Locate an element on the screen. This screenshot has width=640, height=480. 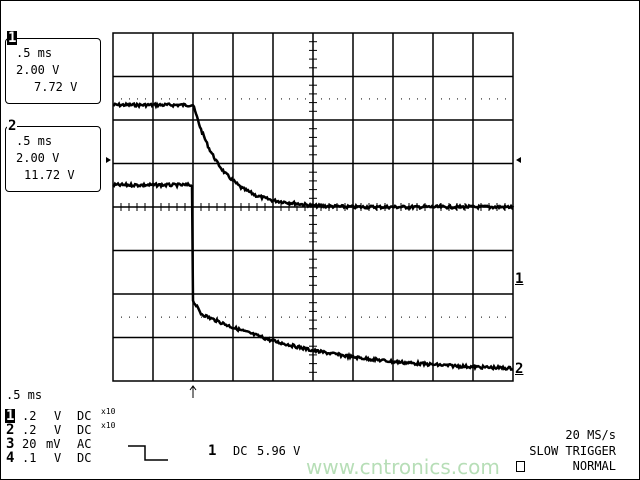
ch1-coupling: DC is located at coordinates (84, 416).